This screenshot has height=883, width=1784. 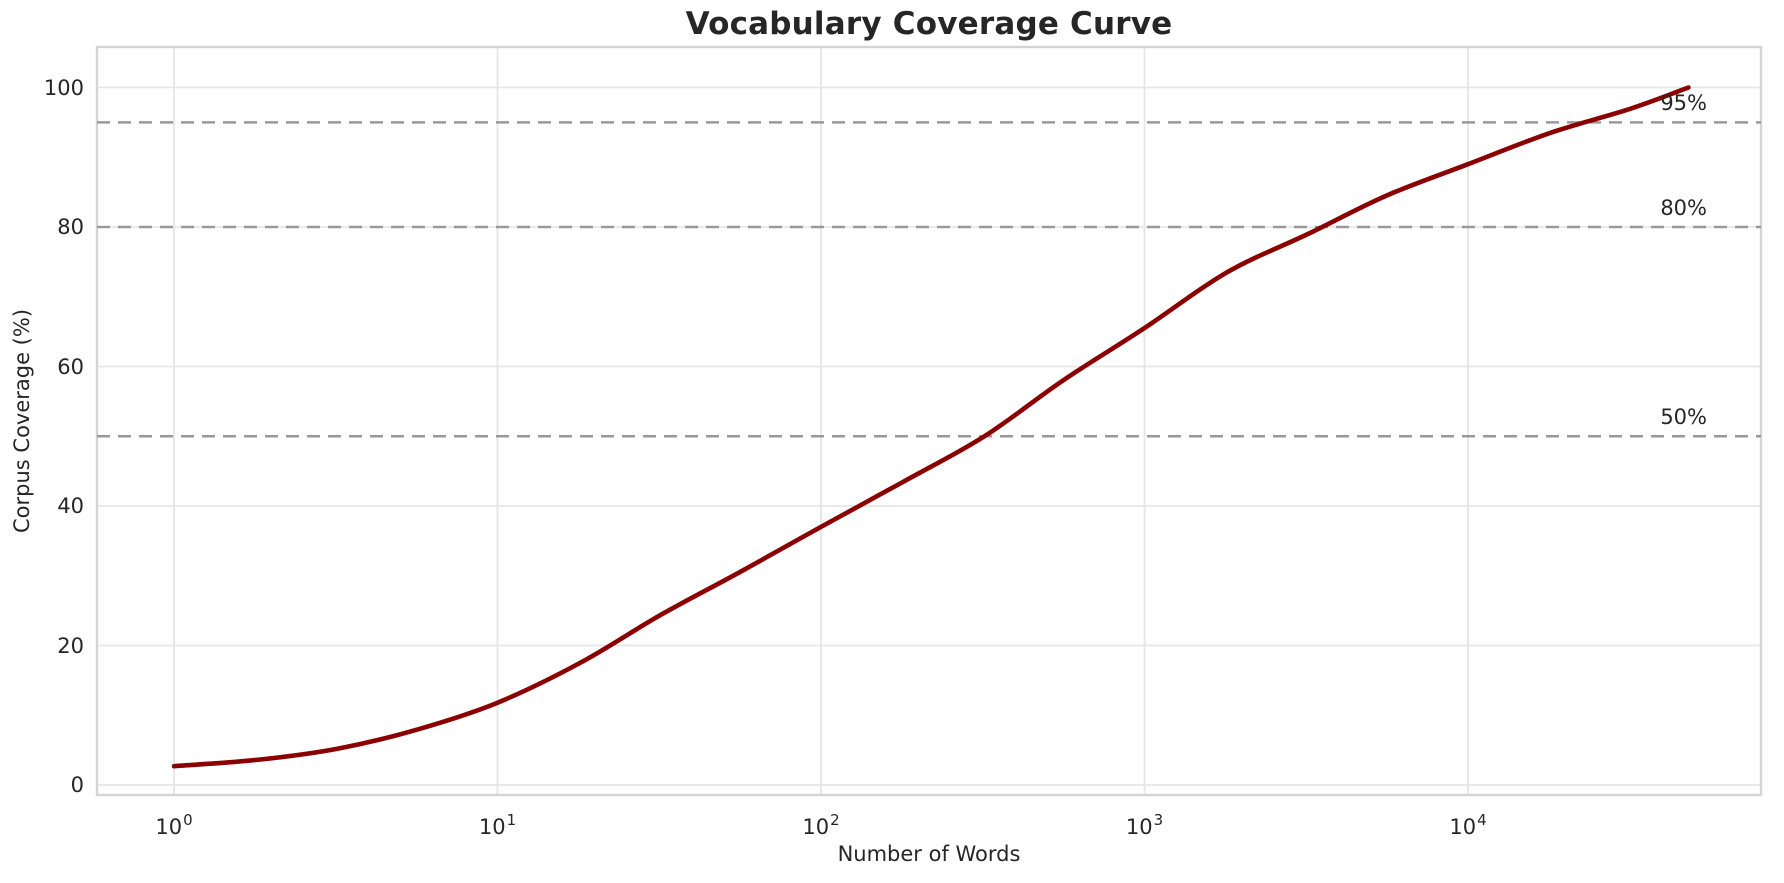 I want to click on y-tick-label: 0, so click(x=77, y=785).